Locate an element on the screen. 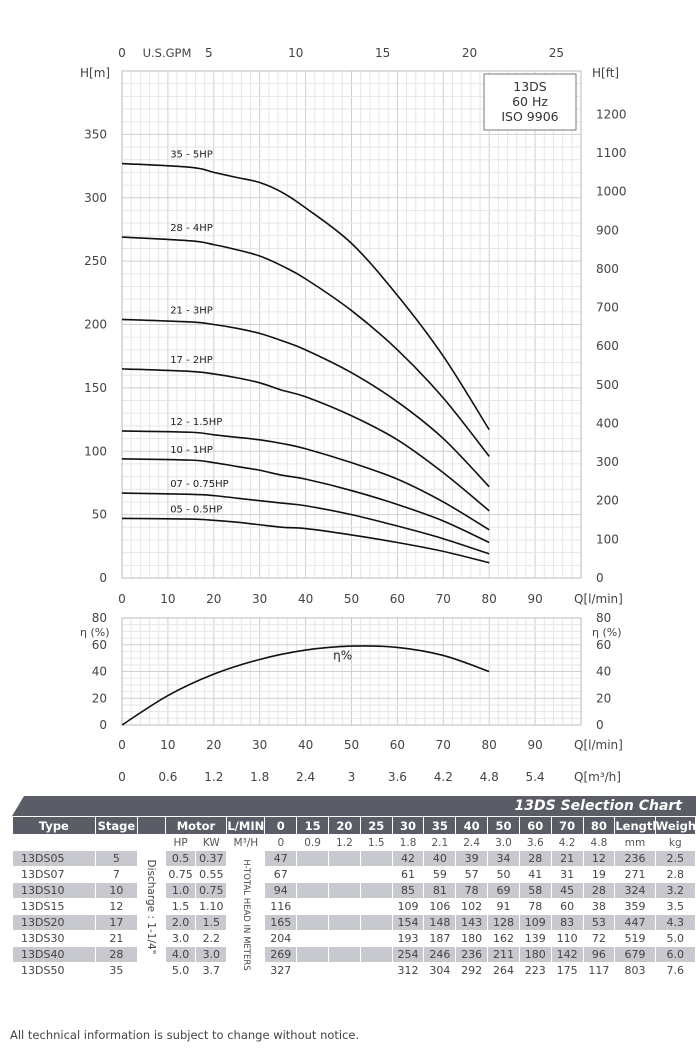 The width and height of the screenshot is (700, 1053). cell-stage: 17 is located at coordinates (116, 922).